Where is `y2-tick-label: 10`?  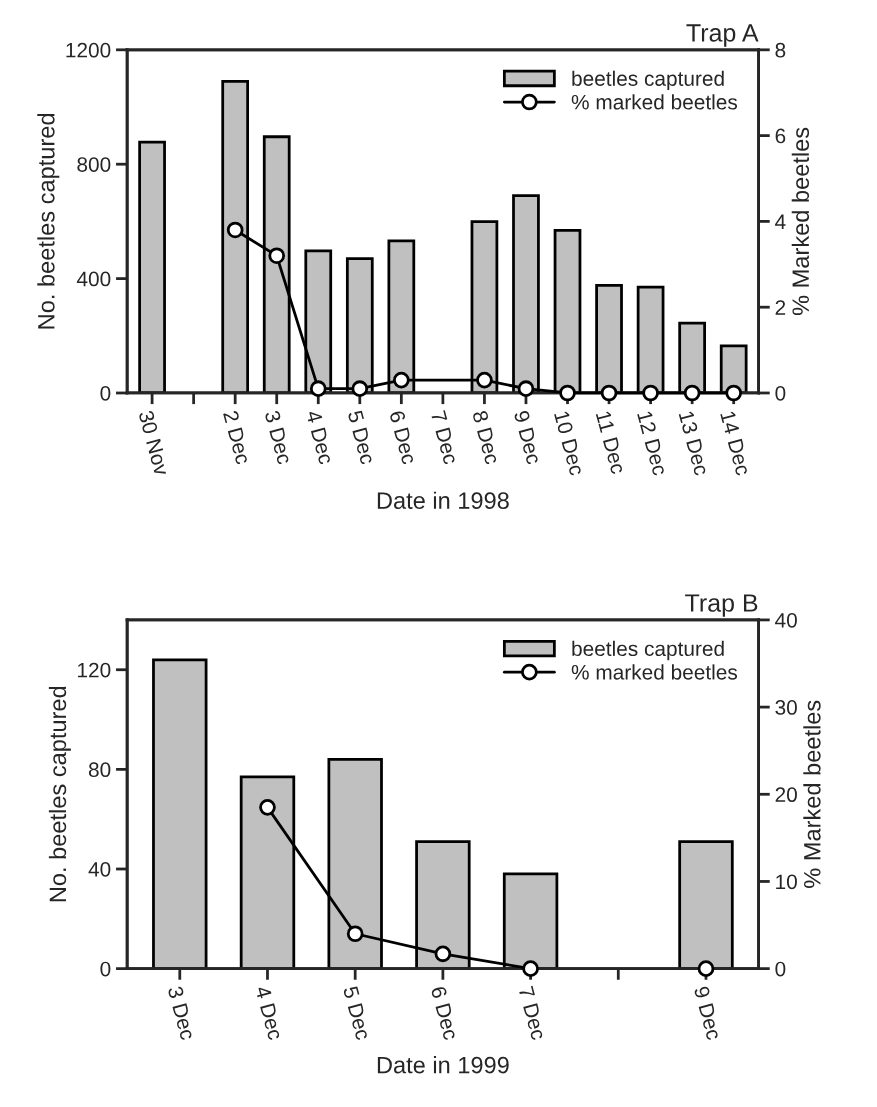
y2-tick-label: 10 is located at coordinates (786, 882).